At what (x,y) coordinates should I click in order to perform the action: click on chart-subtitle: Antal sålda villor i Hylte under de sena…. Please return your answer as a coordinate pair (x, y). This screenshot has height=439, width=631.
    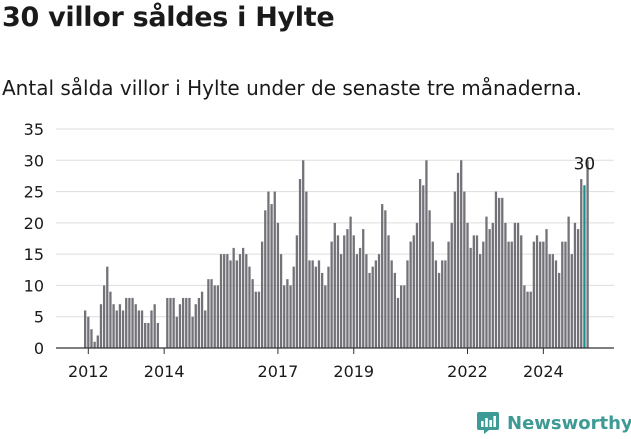
    Looking at the image, I should click on (292, 88).